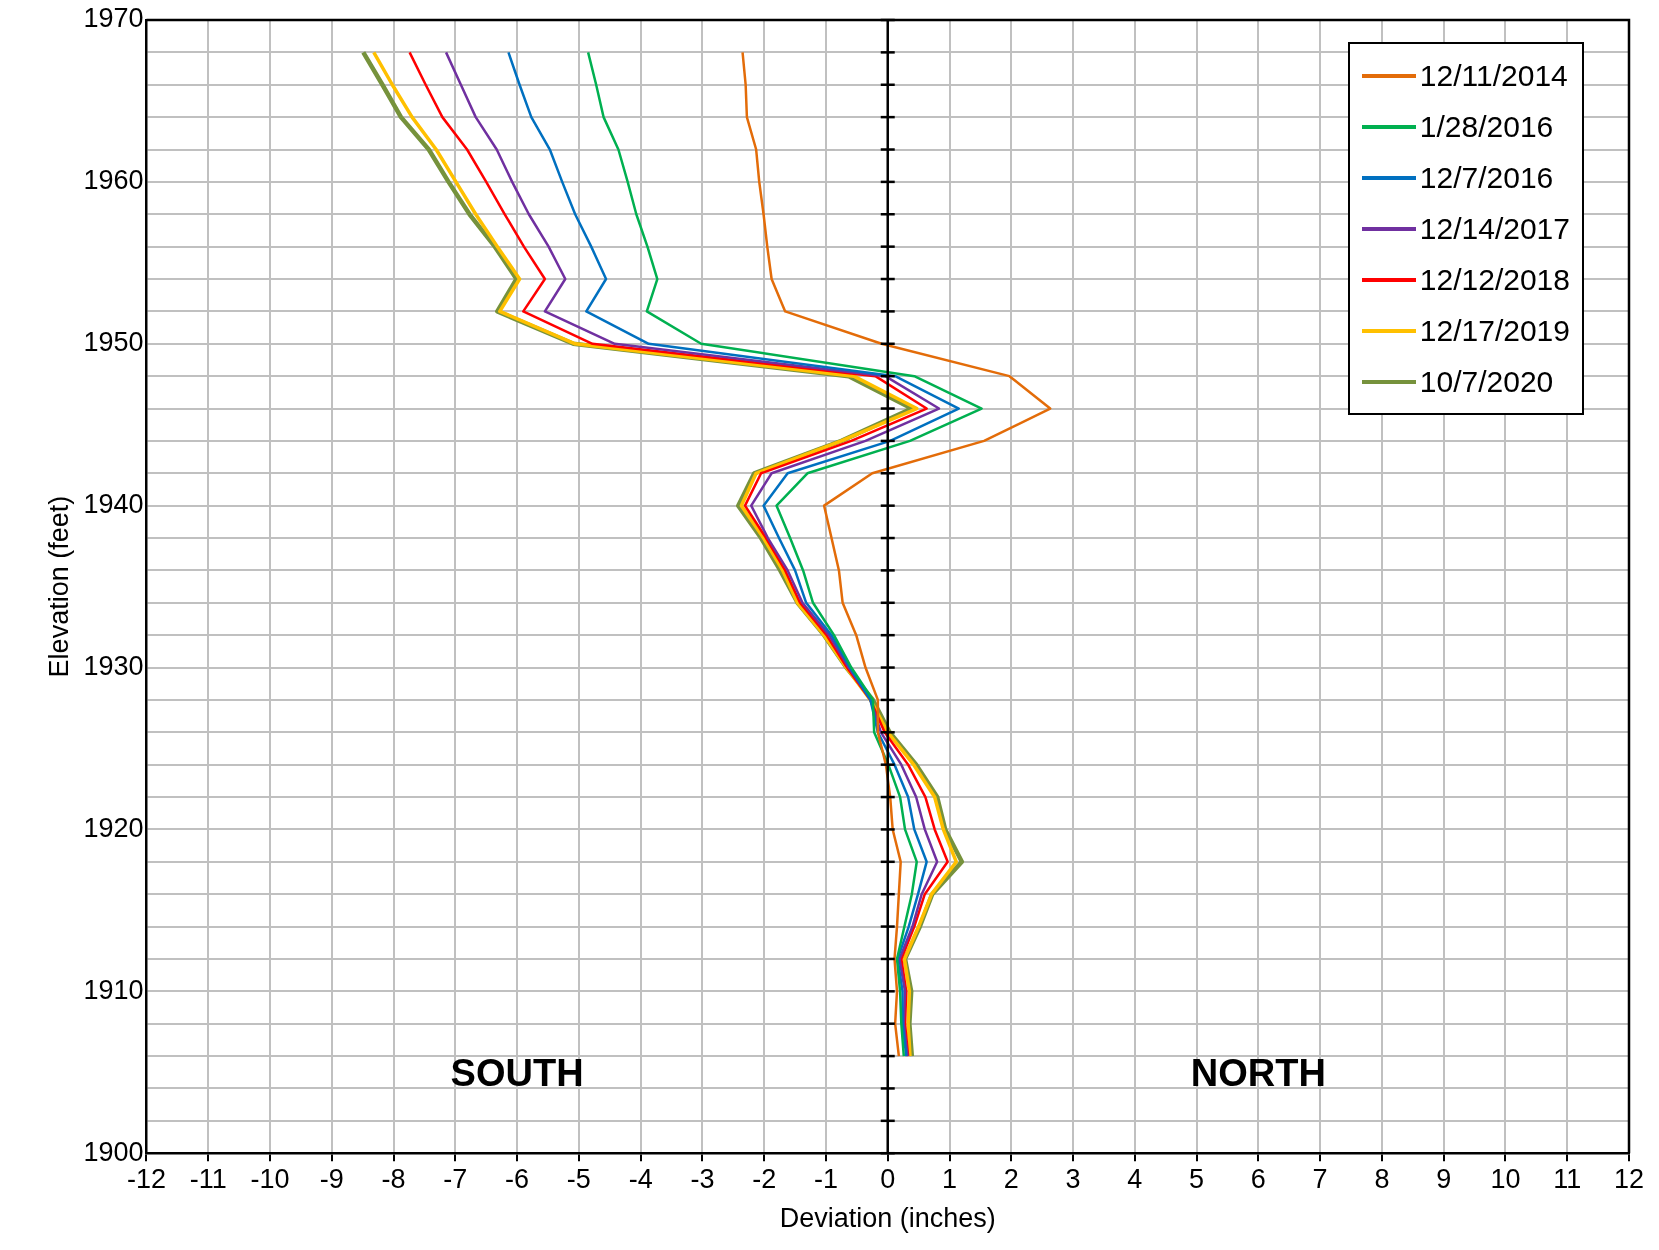 The image size is (1659, 1250). What do you see at coordinates (1382, 1178) in the screenshot?
I see `x-tick-label: 8` at bounding box center [1382, 1178].